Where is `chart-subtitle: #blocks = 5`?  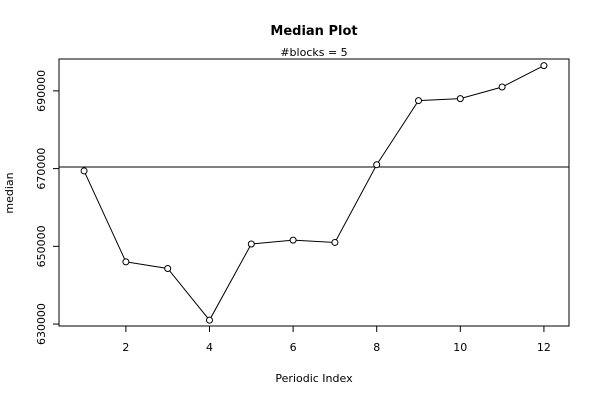
chart-subtitle: #blocks = 5 is located at coordinates (313, 52).